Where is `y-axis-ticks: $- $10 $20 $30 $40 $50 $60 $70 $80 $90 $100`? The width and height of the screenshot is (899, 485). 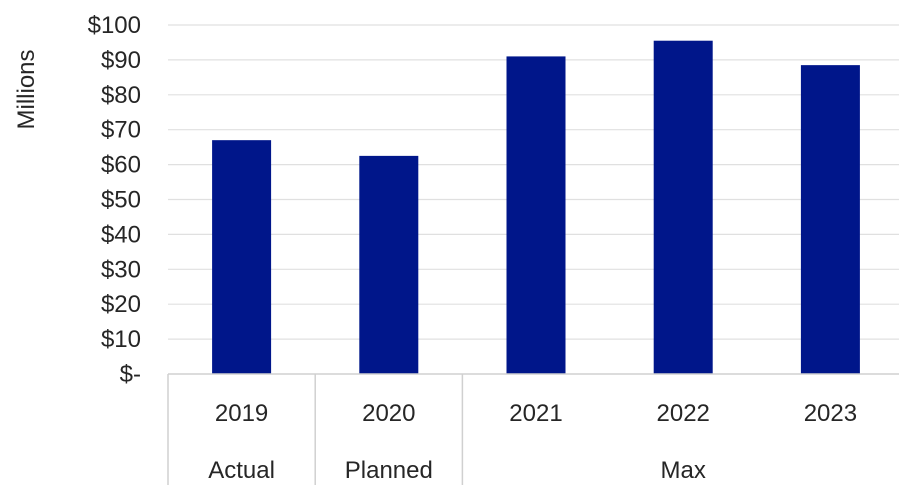
y-axis-ticks: $- $10 $20 $30 $40 $50 $60 $70 $80 $90 $100 is located at coordinates (114, 200).